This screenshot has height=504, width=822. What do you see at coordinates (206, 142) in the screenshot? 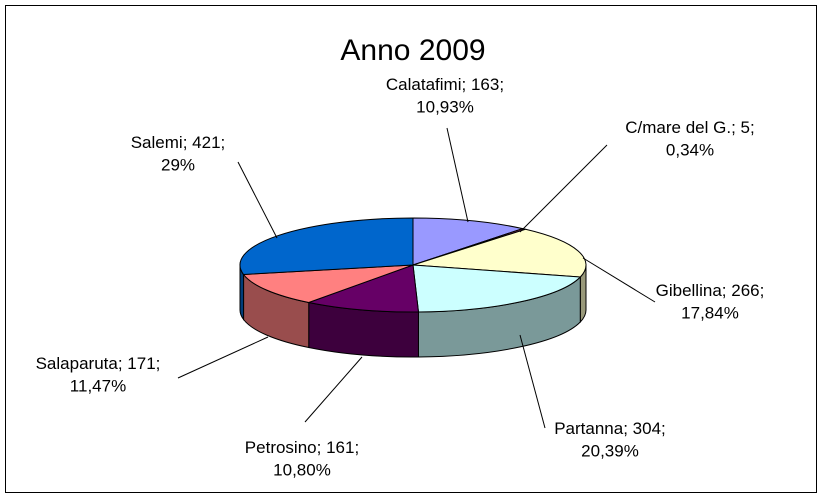
I see `label-value: 421` at bounding box center [206, 142].